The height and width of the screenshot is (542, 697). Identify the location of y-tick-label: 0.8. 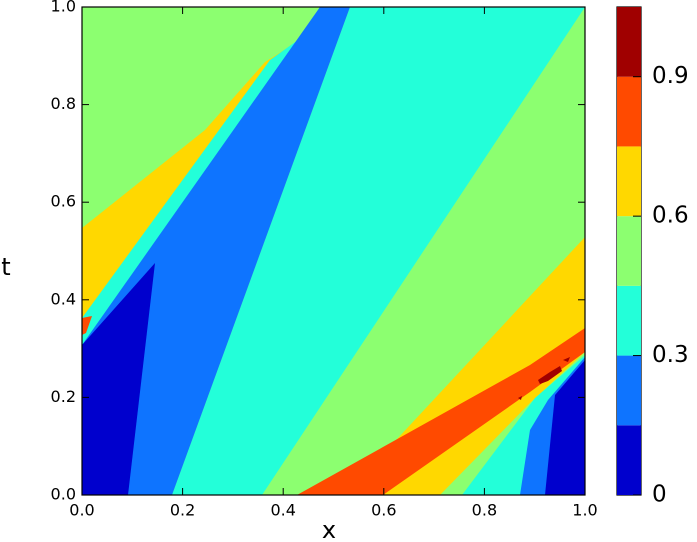
(63, 103).